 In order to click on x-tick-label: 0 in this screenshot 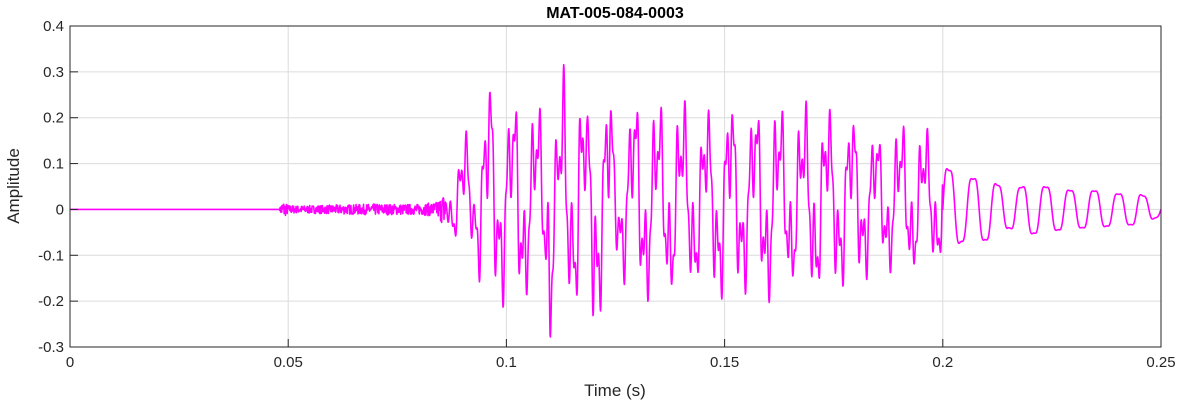, I will do `click(70, 362)`.